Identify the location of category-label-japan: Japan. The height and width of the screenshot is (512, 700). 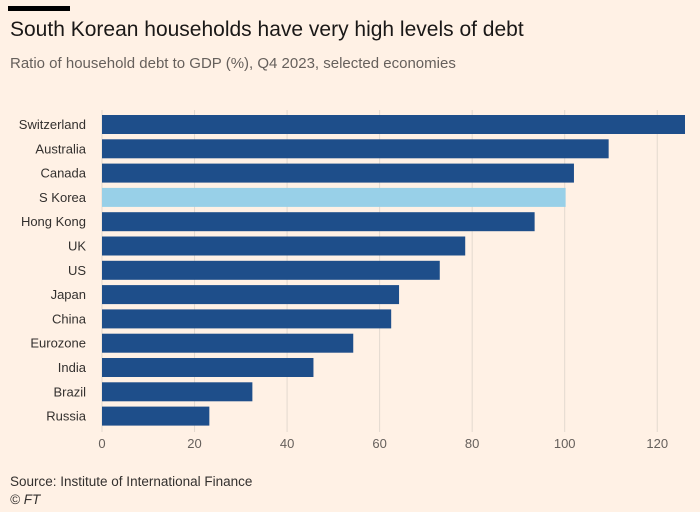
(68, 294).